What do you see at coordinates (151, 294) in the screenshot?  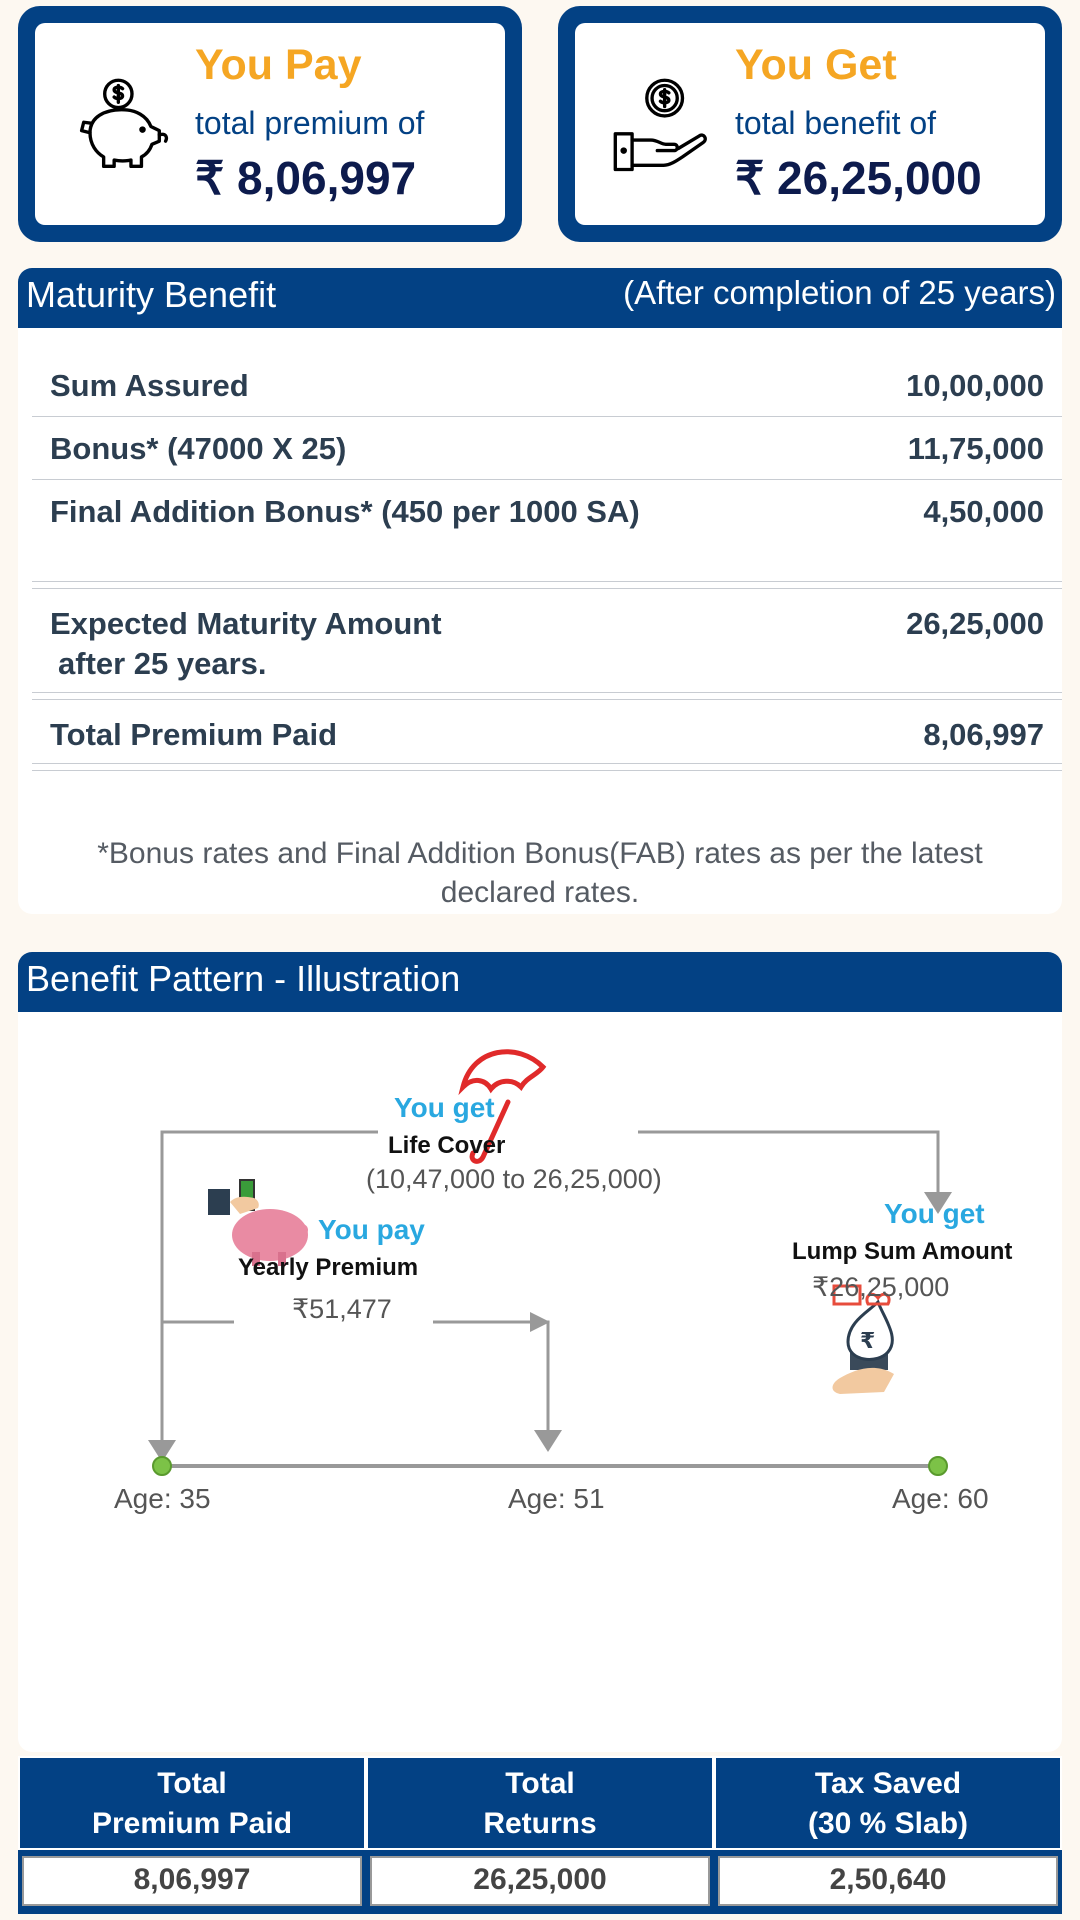 I see `maturity-benefit-title: Maturity Benefit` at bounding box center [151, 294].